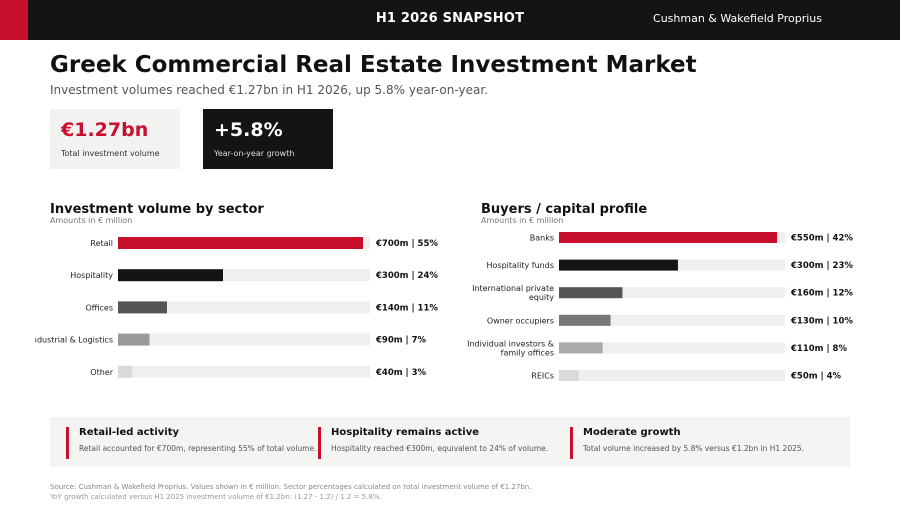 This screenshot has height=506, width=900. Describe the element at coordinates (737, 18) in the screenshot. I see `brand-name: Cushman & Wakefield Proprius` at that location.